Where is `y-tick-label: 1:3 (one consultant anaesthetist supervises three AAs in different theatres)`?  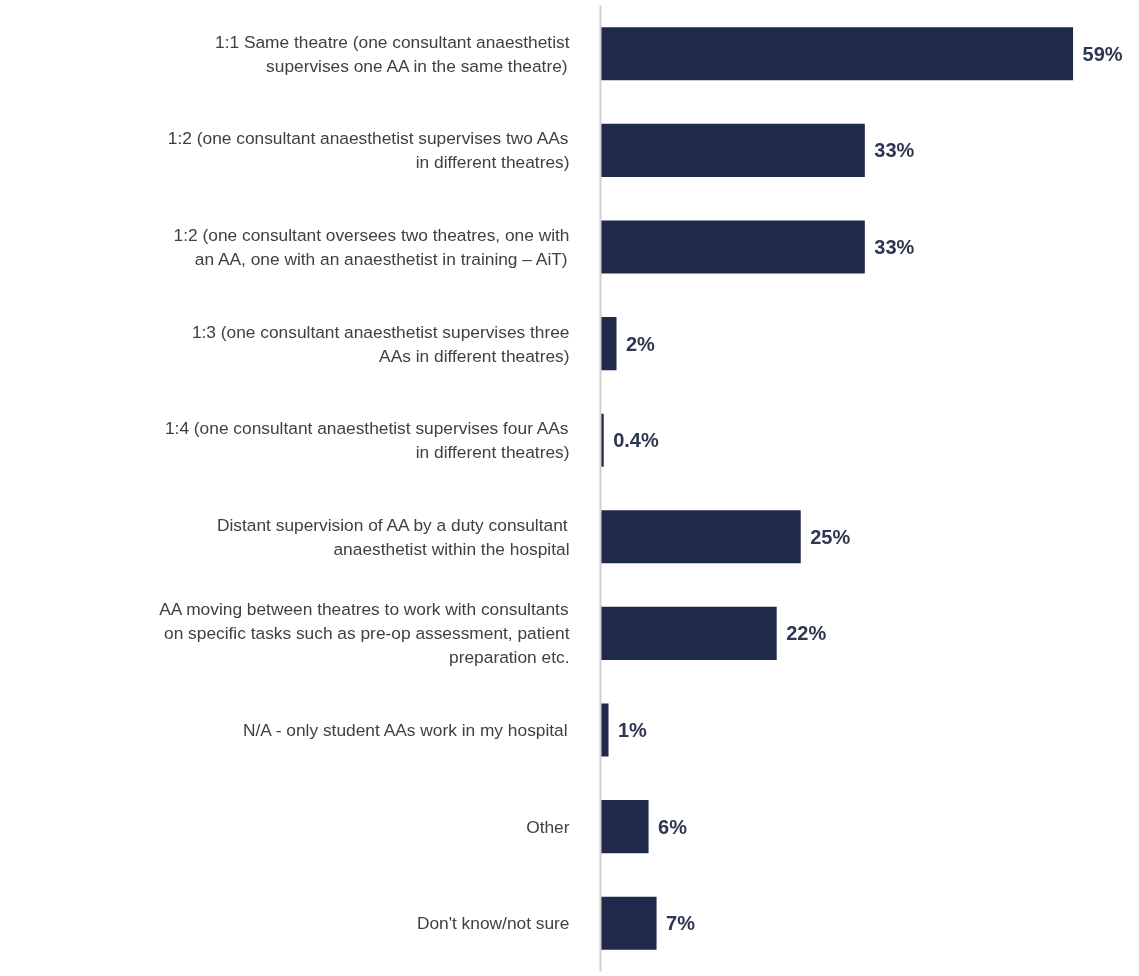 y-tick-label: 1:3 (one consultant anaesthetist supervises three AAs in different theatres) is located at coordinates (380, 343).